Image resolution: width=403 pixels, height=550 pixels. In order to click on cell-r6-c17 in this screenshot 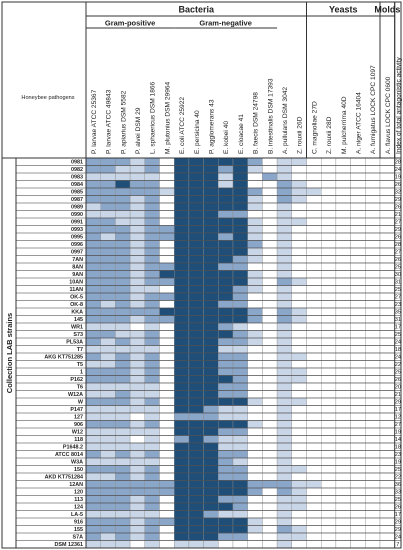, I will do `click(343, 206)`.